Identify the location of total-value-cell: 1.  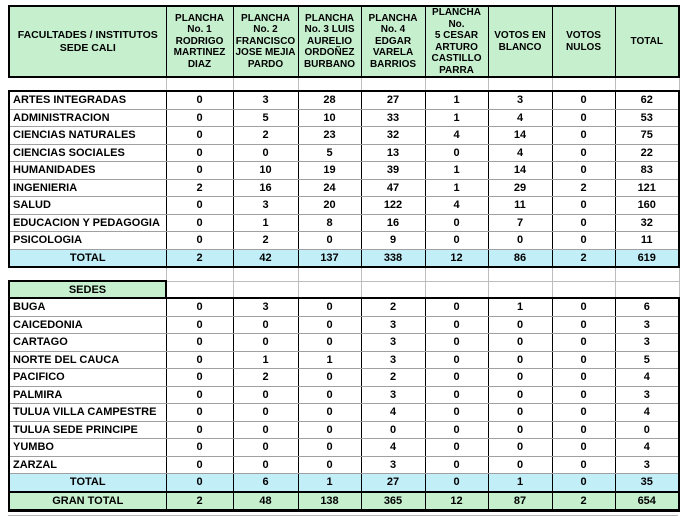
(520, 483).